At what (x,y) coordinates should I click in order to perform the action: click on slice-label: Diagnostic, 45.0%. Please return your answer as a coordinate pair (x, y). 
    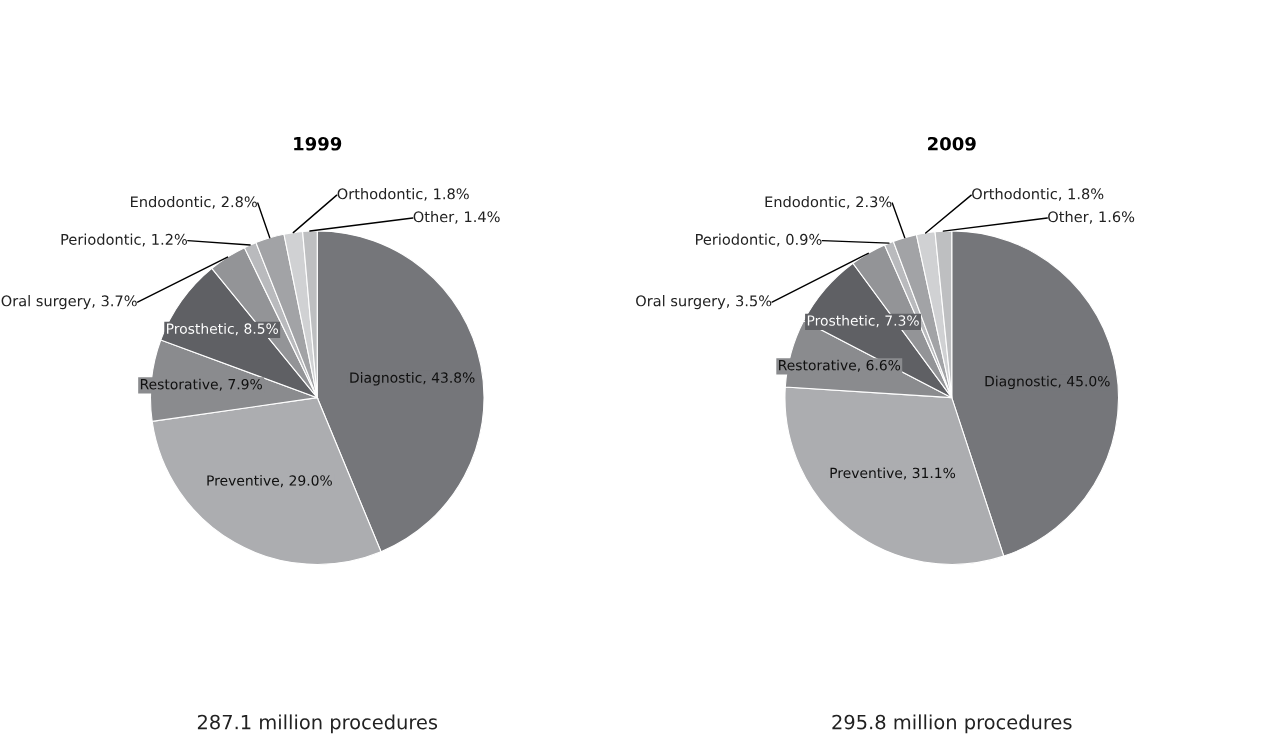
    Looking at the image, I should click on (1047, 382).